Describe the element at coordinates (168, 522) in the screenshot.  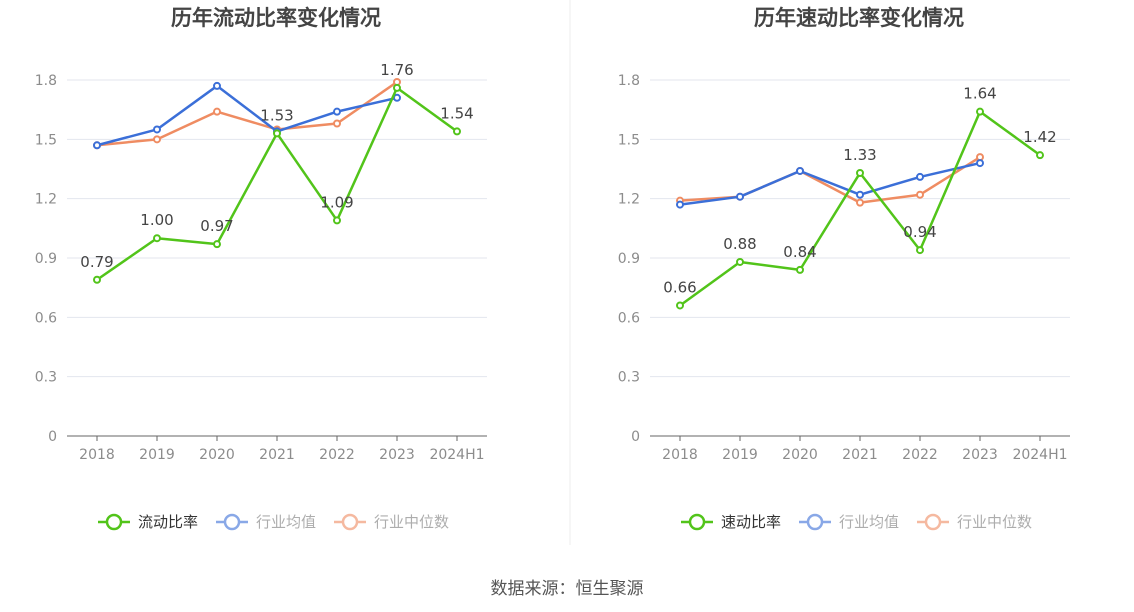
I see `legend-label: 流动比率` at that location.